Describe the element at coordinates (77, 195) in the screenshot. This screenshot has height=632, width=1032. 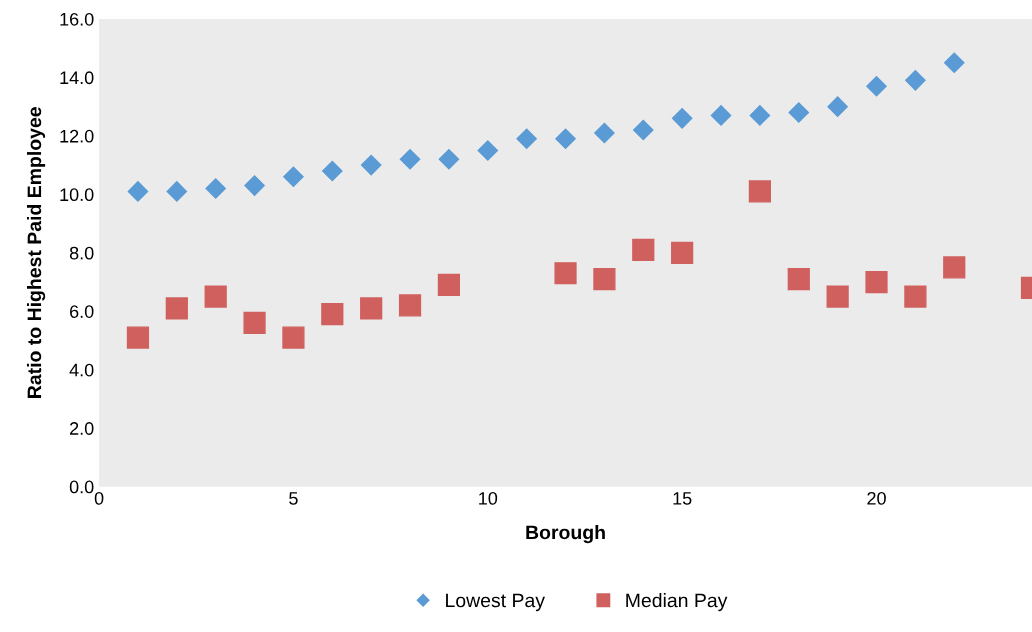
I see `y-tick-label: 10.0` at that location.